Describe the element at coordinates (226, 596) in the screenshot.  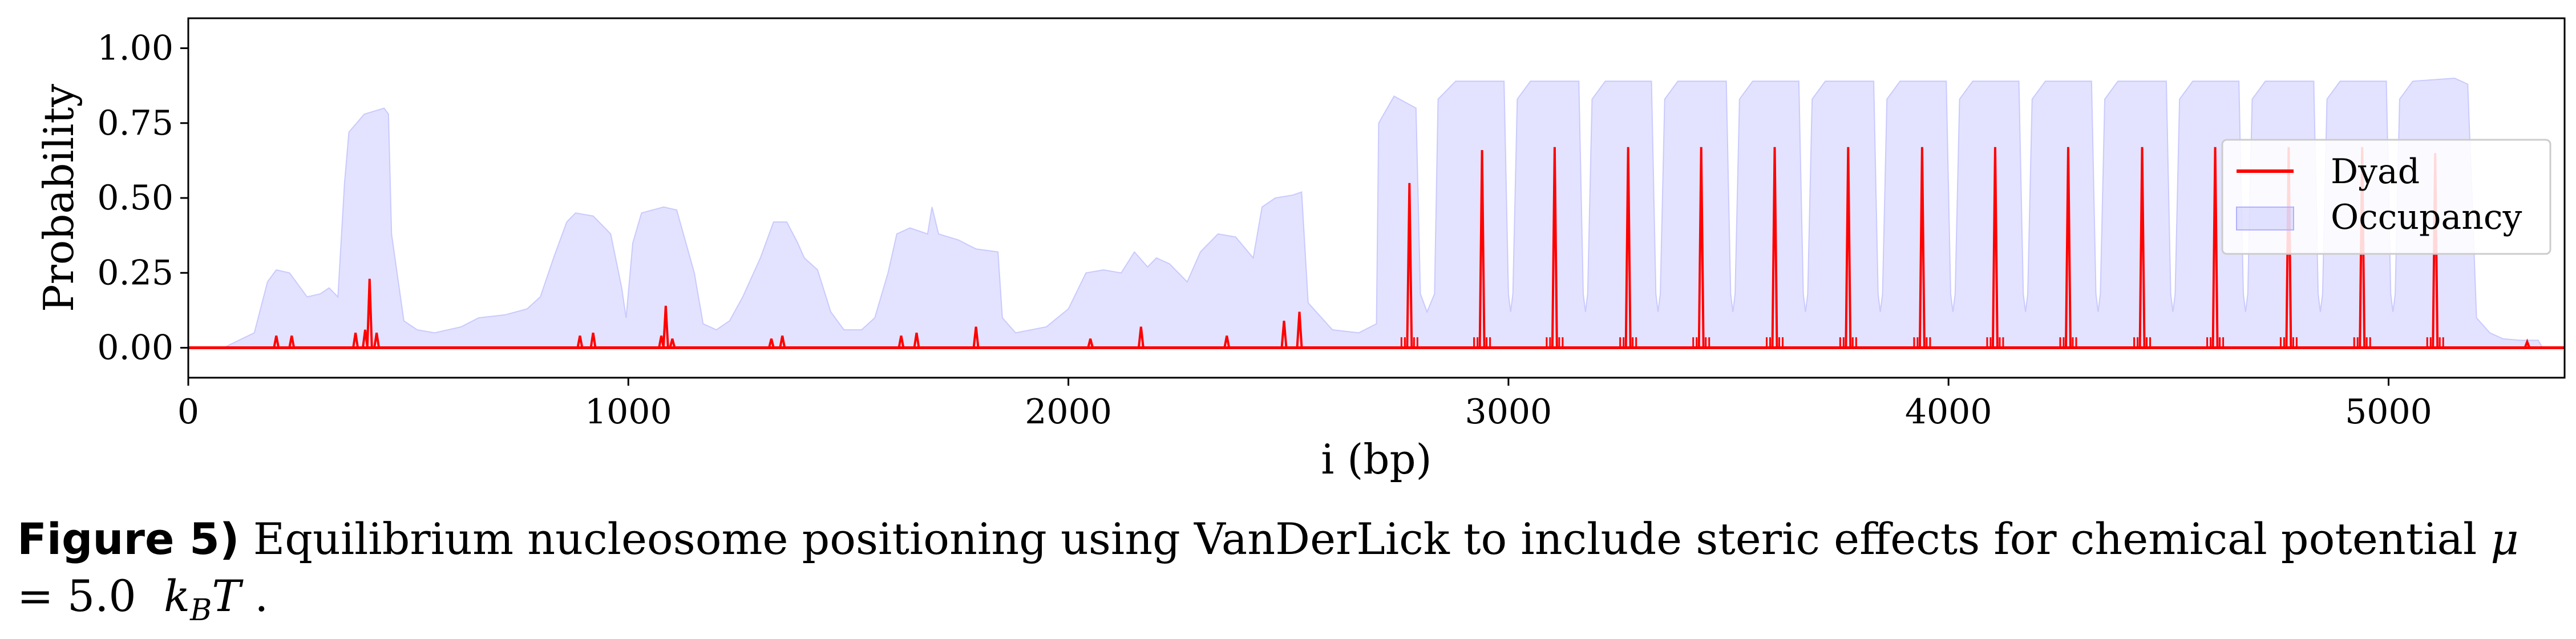
I see `caption-T: T` at that location.